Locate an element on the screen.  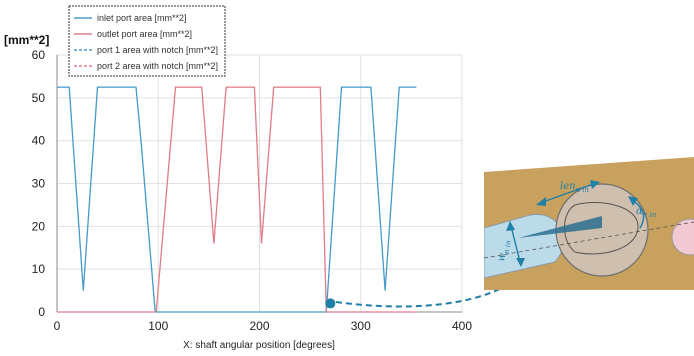
y-axis-unit-label: [mm**2] is located at coordinates (26, 40).